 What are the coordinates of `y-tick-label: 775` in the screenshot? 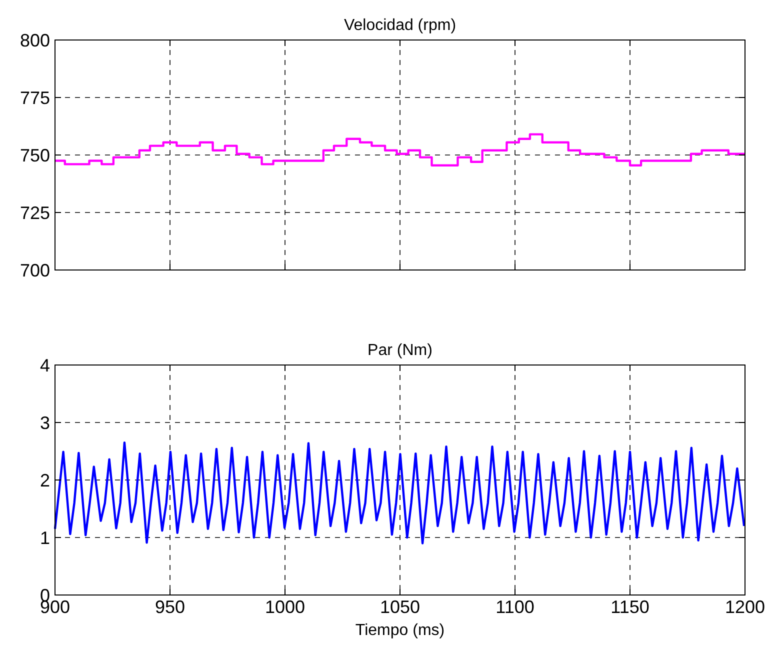 It's located at (35, 98).